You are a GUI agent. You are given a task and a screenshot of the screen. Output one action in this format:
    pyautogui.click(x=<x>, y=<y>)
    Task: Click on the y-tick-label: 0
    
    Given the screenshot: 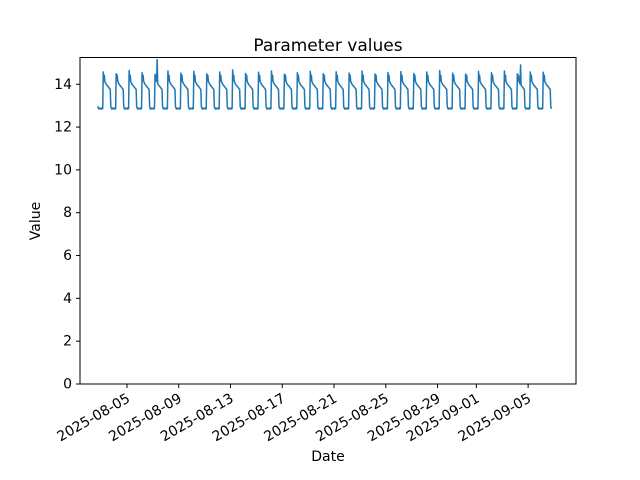 What is the action you would take?
    pyautogui.click(x=67, y=385)
    